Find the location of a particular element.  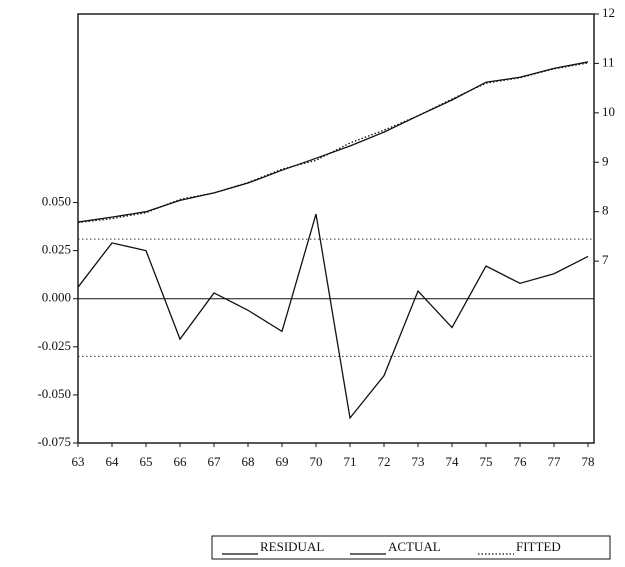

x-tick-label: 66 is located at coordinates (181, 461).